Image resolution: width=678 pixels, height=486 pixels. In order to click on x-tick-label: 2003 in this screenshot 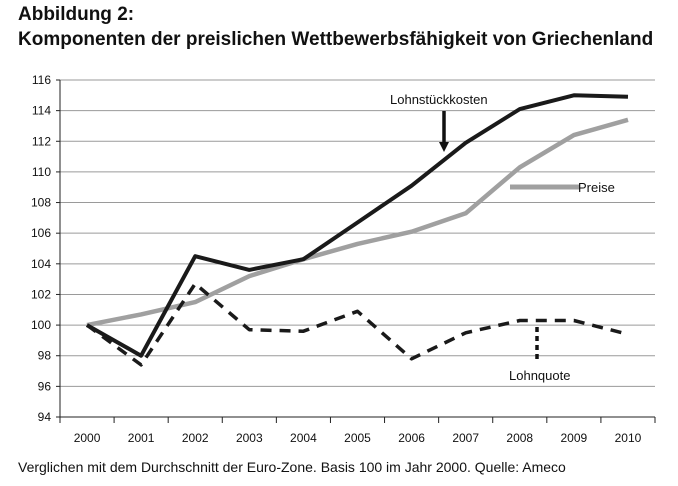, I will do `click(249, 438)`.